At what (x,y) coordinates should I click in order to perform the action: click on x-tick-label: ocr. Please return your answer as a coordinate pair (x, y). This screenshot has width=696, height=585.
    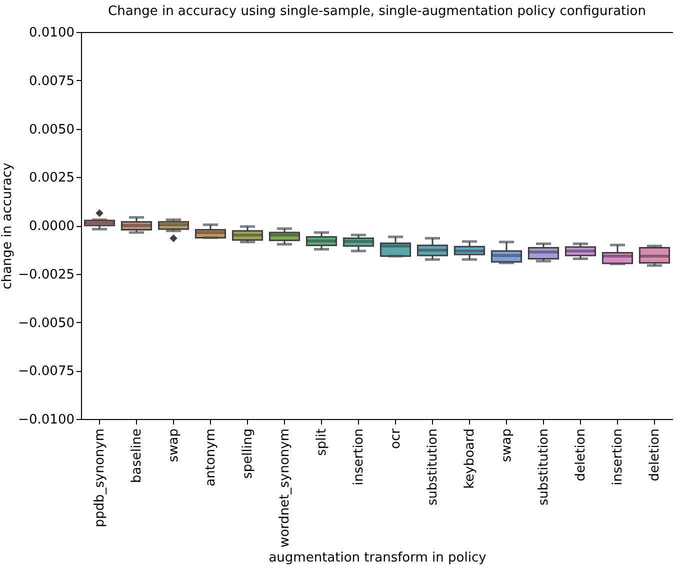
    Looking at the image, I should click on (396, 438).